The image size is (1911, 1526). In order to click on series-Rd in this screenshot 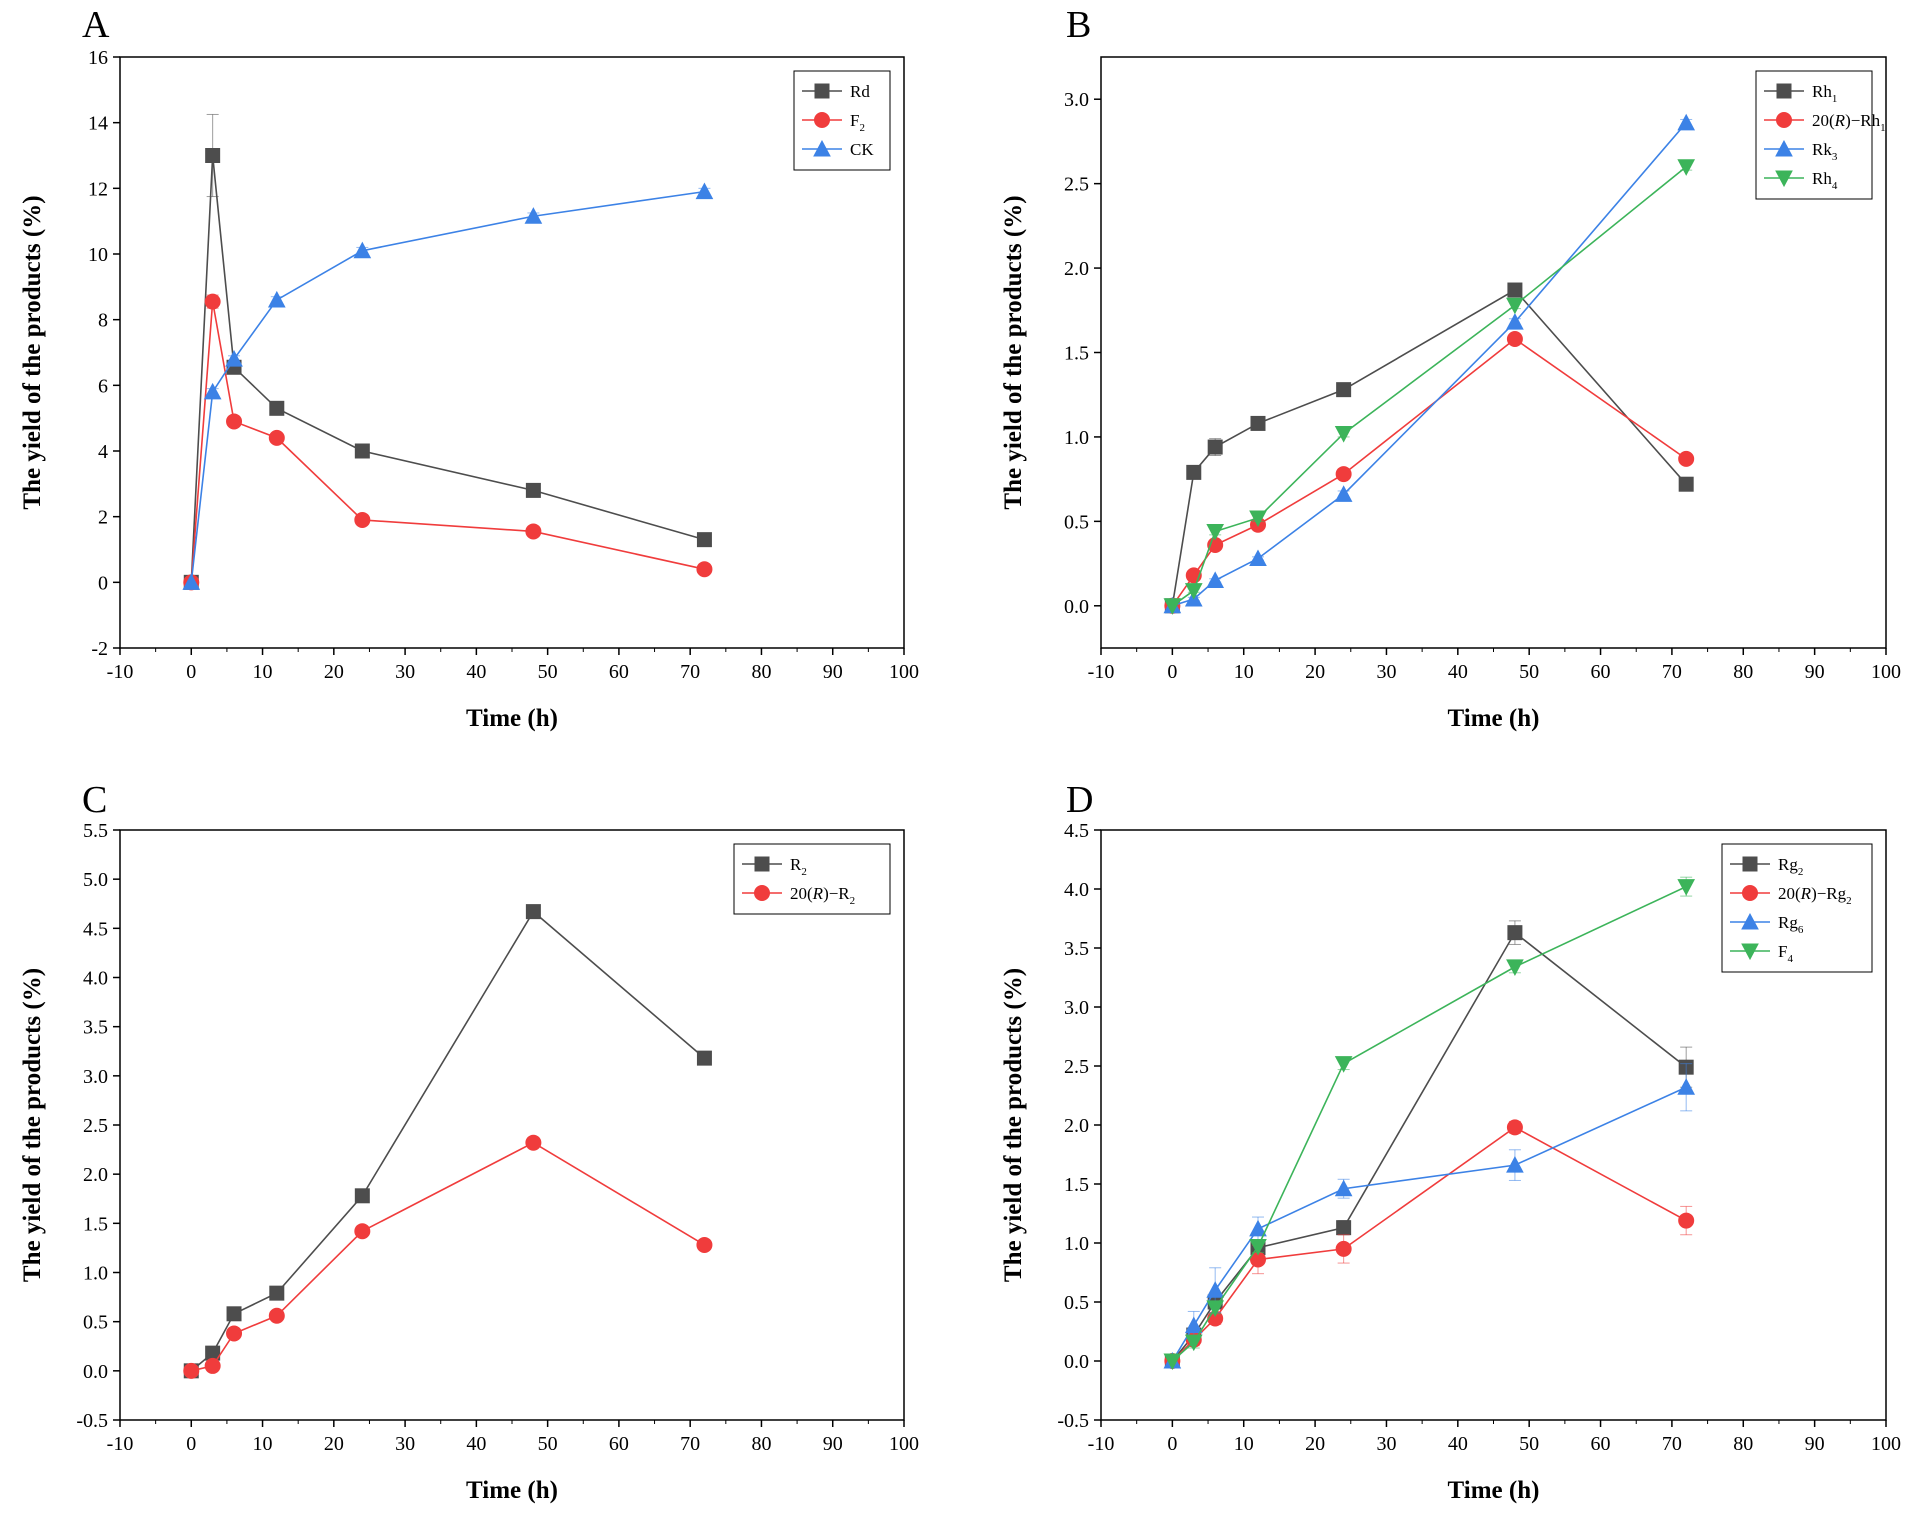, I will do `click(447, 351)`.